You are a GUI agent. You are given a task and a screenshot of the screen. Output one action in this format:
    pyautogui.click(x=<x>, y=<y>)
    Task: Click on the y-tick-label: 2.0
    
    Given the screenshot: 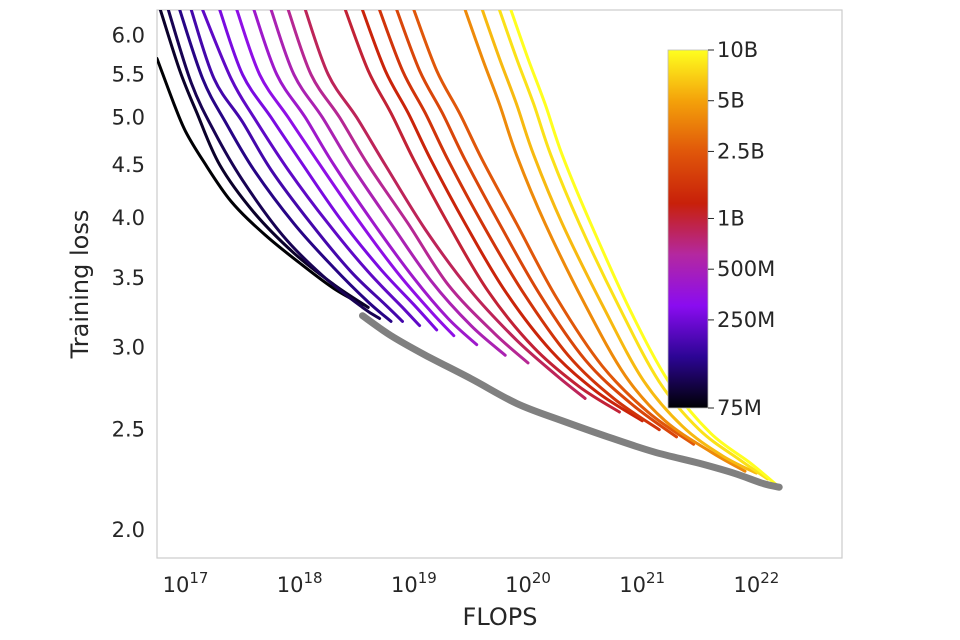 What is the action you would take?
    pyautogui.click(x=128, y=530)
    